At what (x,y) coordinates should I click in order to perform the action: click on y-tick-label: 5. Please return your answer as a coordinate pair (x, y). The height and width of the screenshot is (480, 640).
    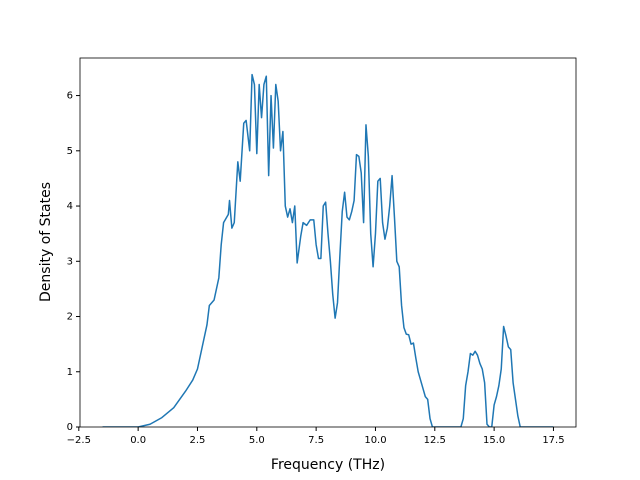
    Looking at the image, I should click on (70, 151).